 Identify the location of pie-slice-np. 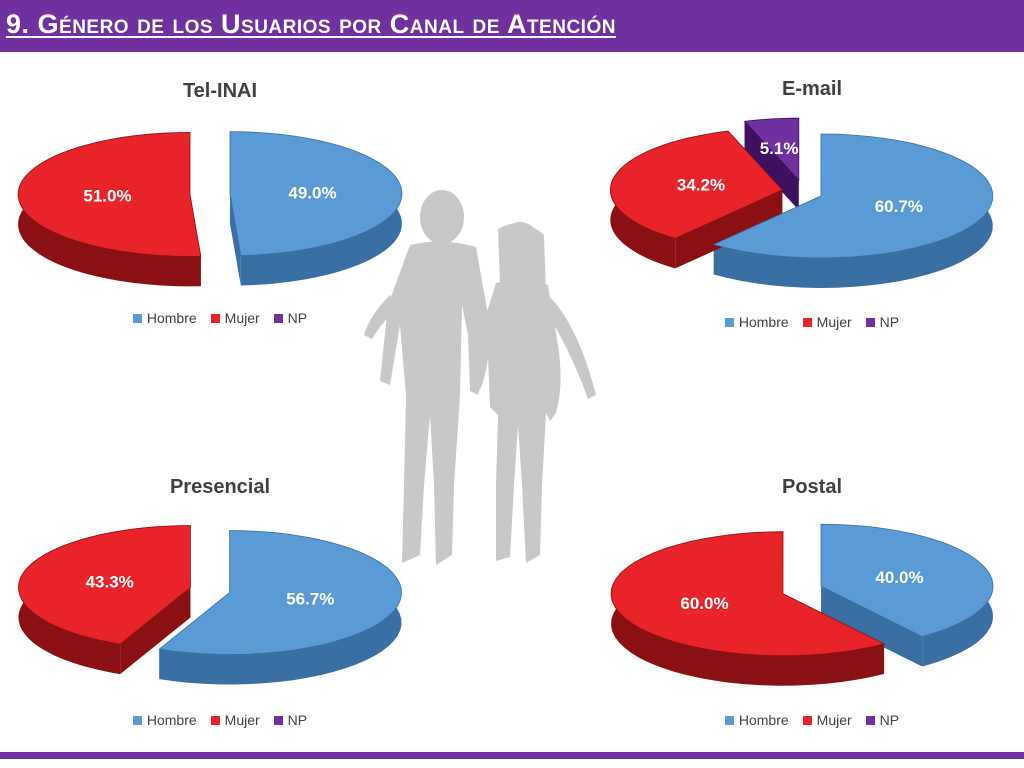
(771, 149).